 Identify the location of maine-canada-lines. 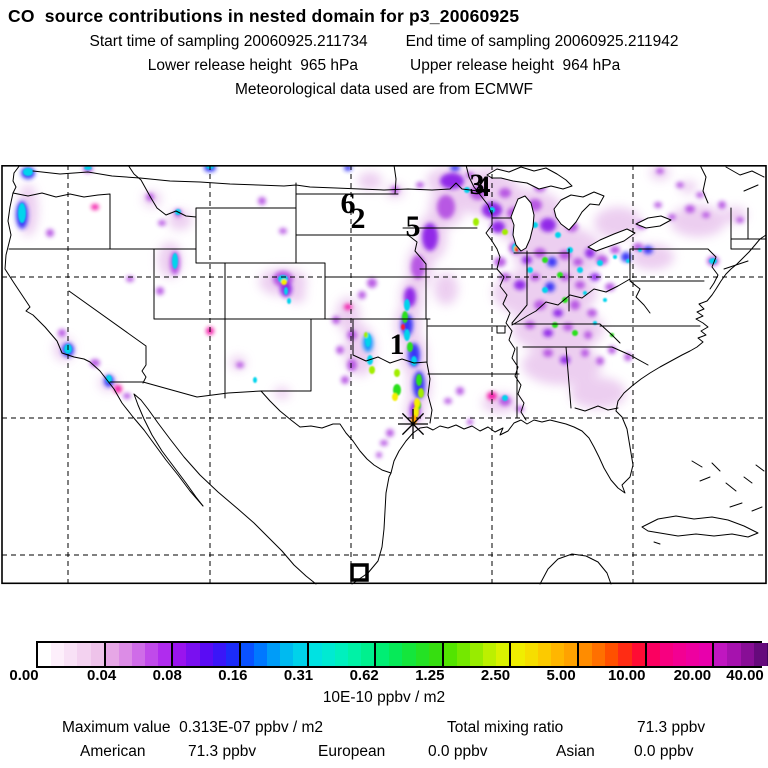
(732, 184).